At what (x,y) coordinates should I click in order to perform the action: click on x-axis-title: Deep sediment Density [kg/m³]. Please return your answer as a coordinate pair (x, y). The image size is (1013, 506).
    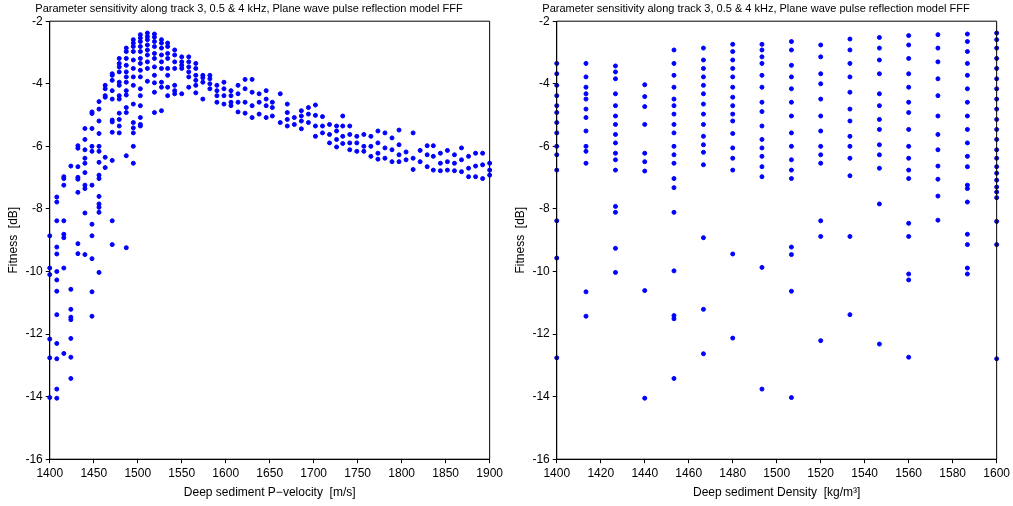
    Looking at the image, I should click on (776, 492).